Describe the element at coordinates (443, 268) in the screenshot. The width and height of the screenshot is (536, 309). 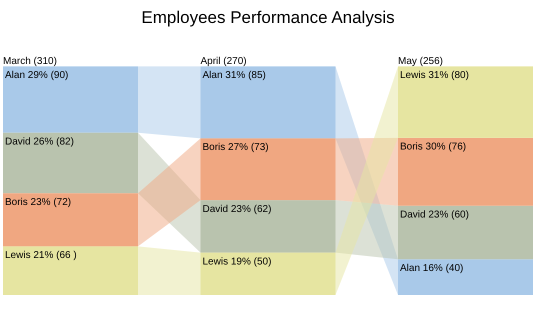
I see `data-label: 16% (40)` at that location.